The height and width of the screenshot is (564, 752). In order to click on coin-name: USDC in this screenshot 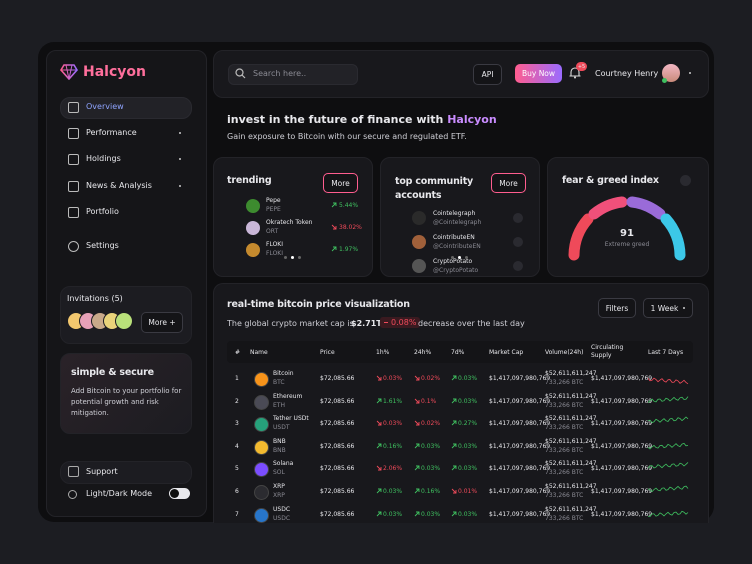, I will do `click(282, 509)`.